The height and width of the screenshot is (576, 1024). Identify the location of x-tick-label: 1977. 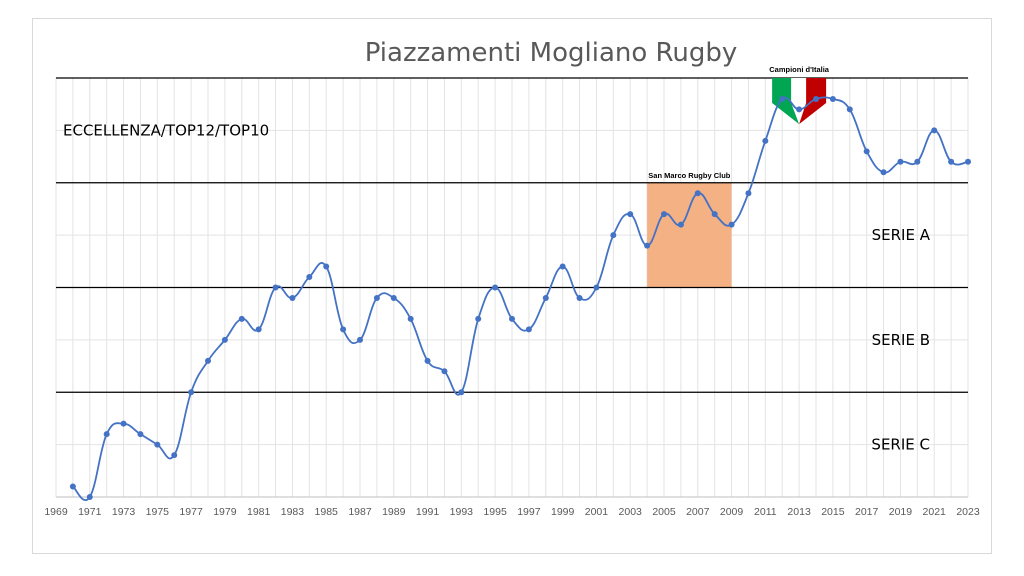
(191, 512).